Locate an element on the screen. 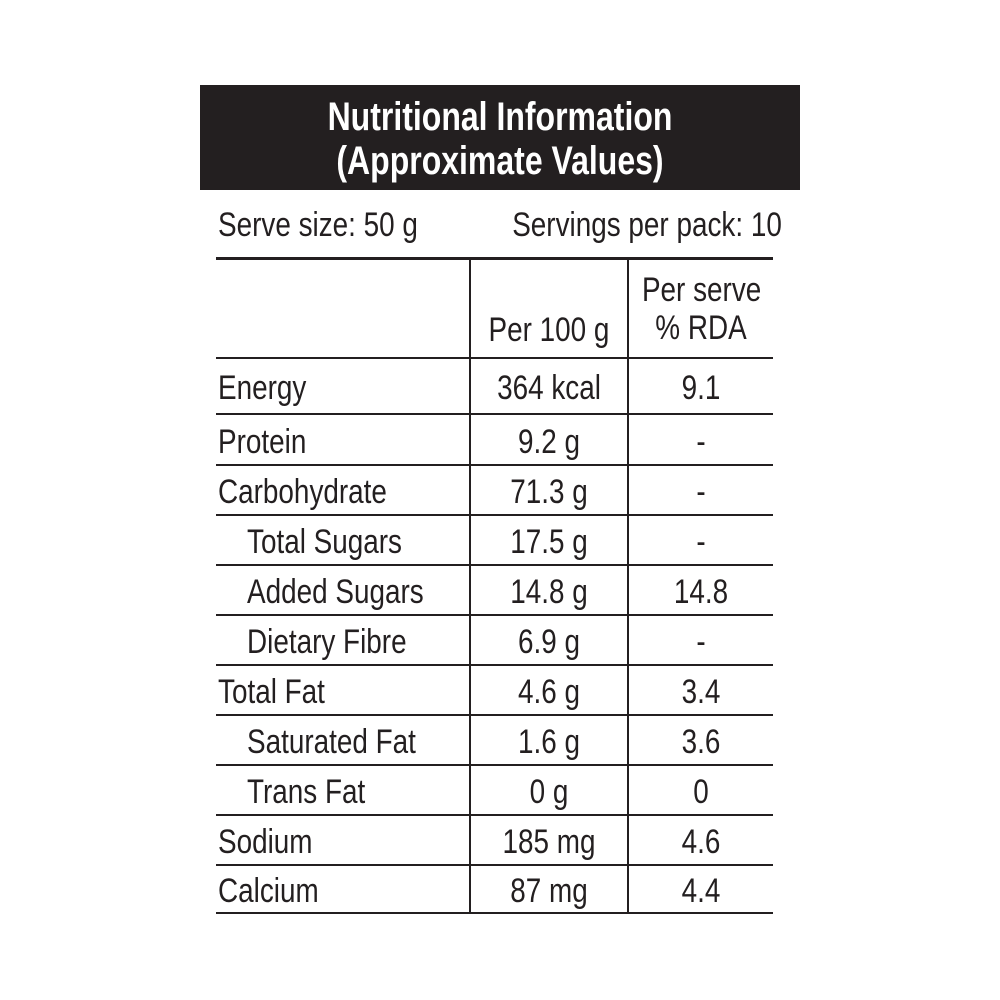 This screenshot has width=1000, height=1000. nutrient-name: Carbohydrate is located at coordinates (302, 492).